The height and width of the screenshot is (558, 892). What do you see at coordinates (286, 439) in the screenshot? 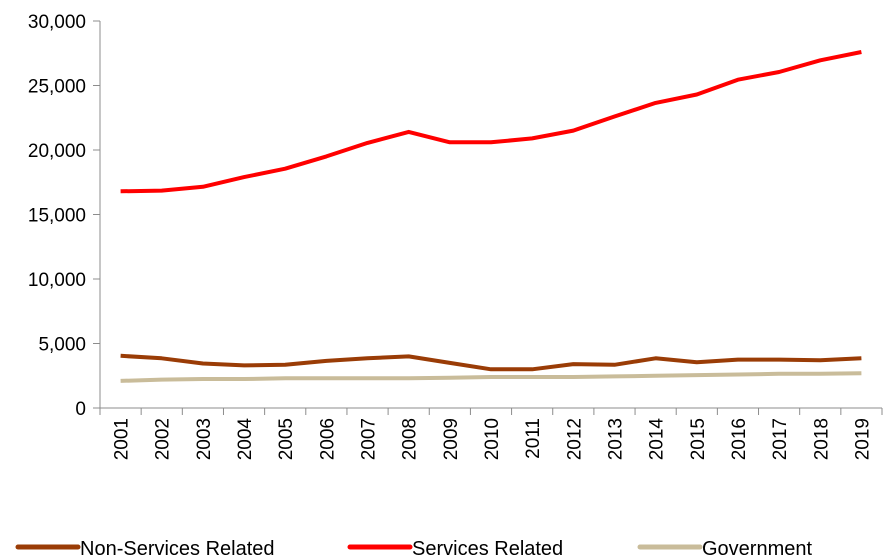
I see `x-tick-label: 2005` at bounding box center [286, 439].